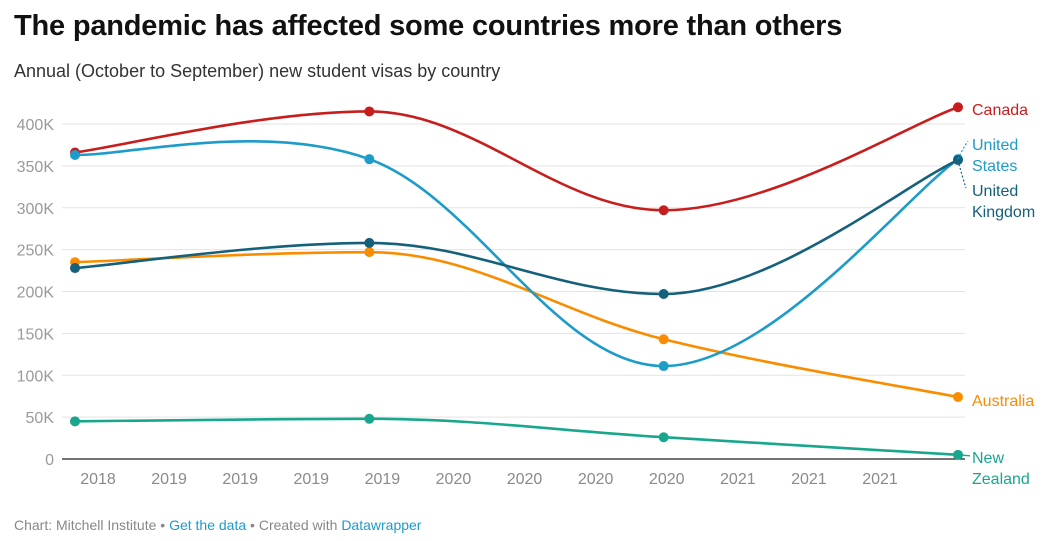 This screenshot has width=1061, height=541. I want to click on y-axis-ticks: 0 50K 100K 150K 200K 250K 300K 350K 400K, so click(36, 293).